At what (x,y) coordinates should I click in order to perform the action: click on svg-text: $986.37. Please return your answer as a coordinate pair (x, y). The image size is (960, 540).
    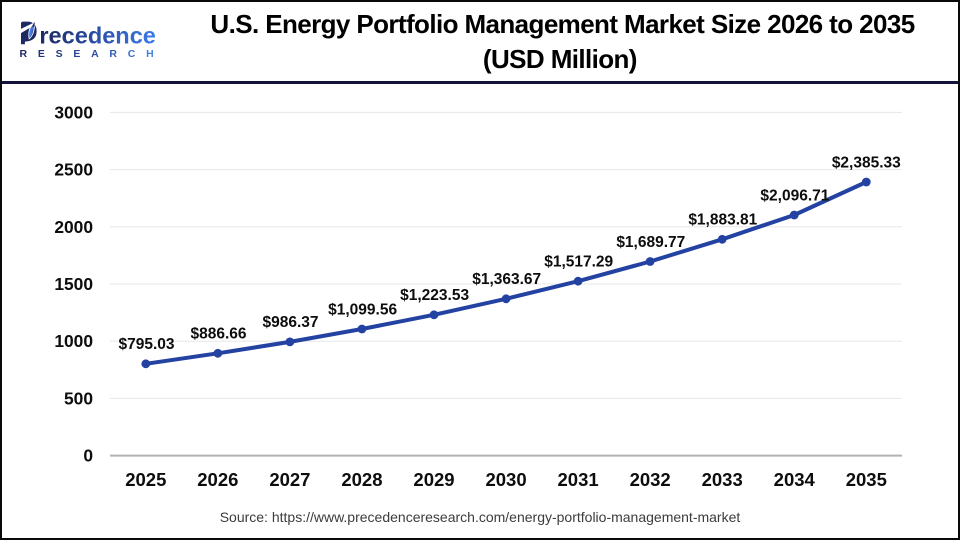
    Looking at the image, I should click on (290, 322).